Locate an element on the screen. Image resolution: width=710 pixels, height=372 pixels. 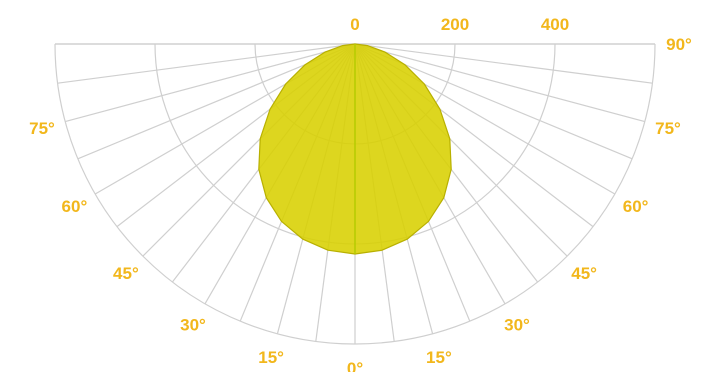
angle-label: 90° is located at coordinates (679, 44).